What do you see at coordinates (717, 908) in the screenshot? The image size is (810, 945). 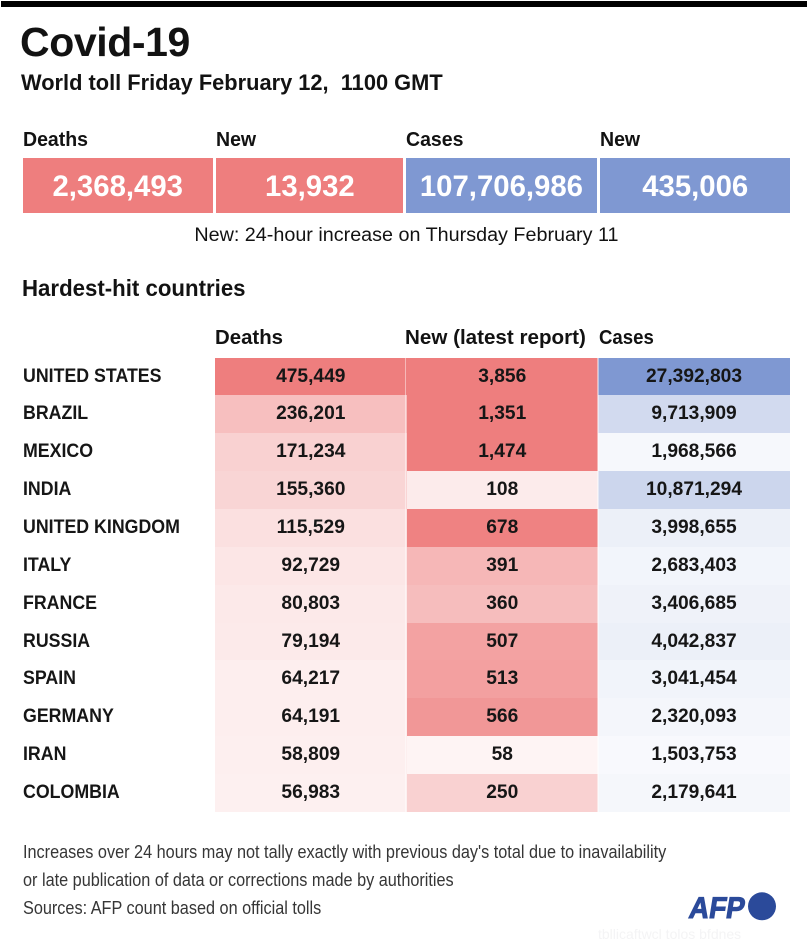 I see `svg-text: AFP` at bounding box center [717, 908].